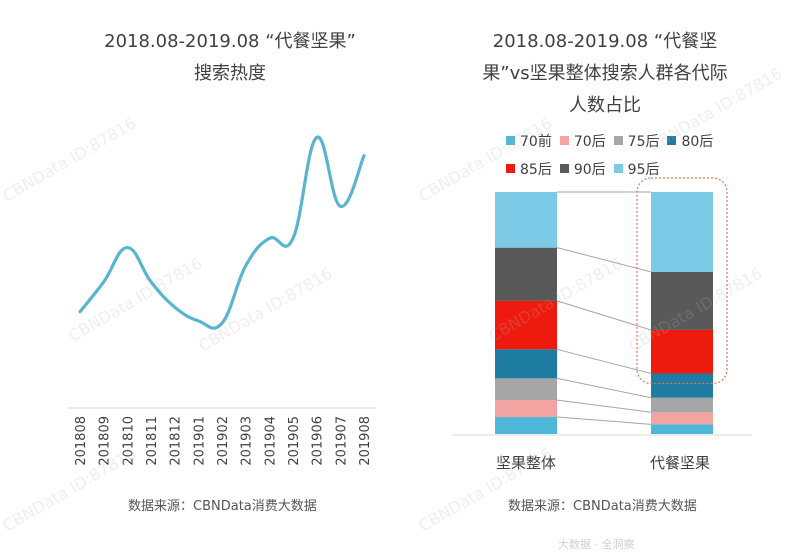 This screenshot has height=558, width=812. Describe the element at coordinates (526, 364) in the screenshot. I see `bar-segment-80后-坚果整体` at that location.